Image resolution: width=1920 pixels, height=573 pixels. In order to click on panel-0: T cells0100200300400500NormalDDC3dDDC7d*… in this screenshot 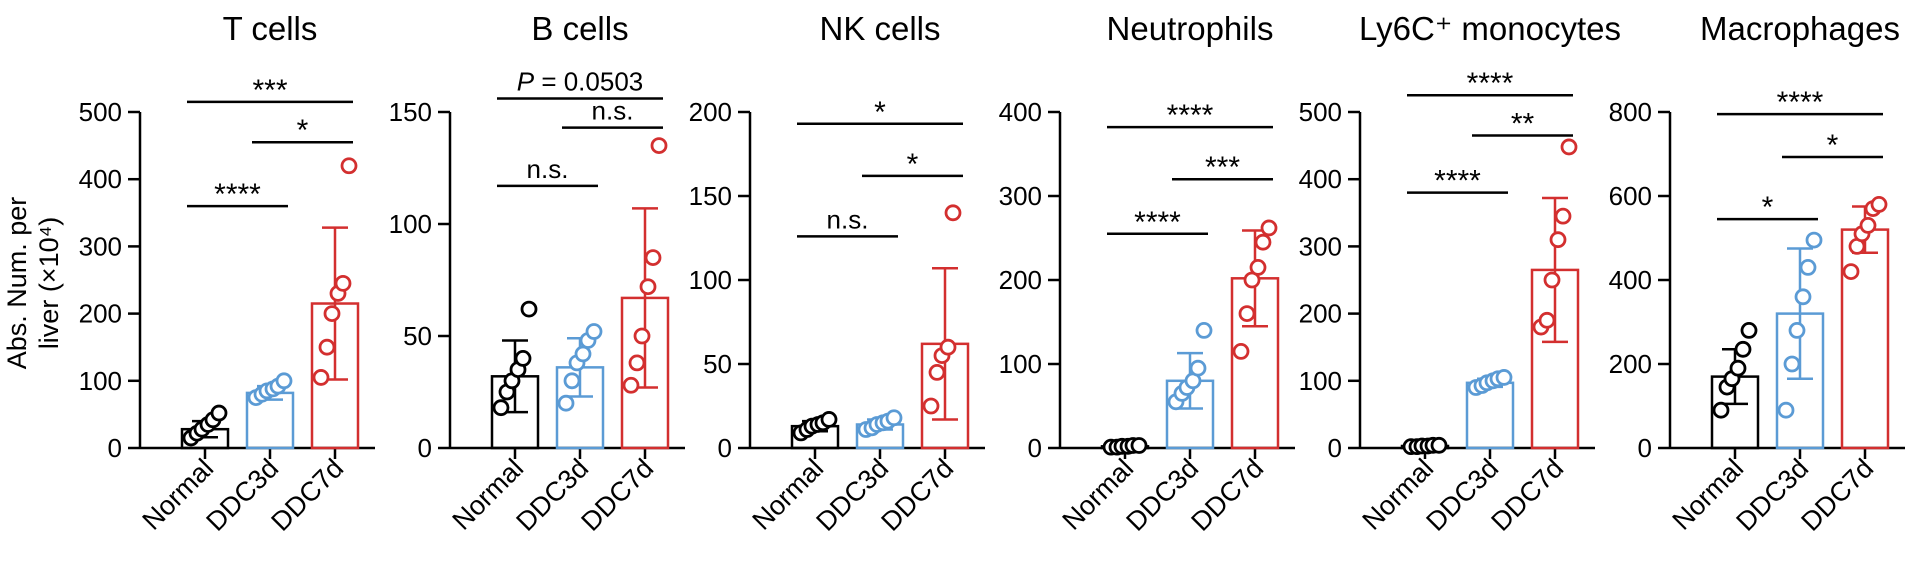, I will do `click(227, 273)`.